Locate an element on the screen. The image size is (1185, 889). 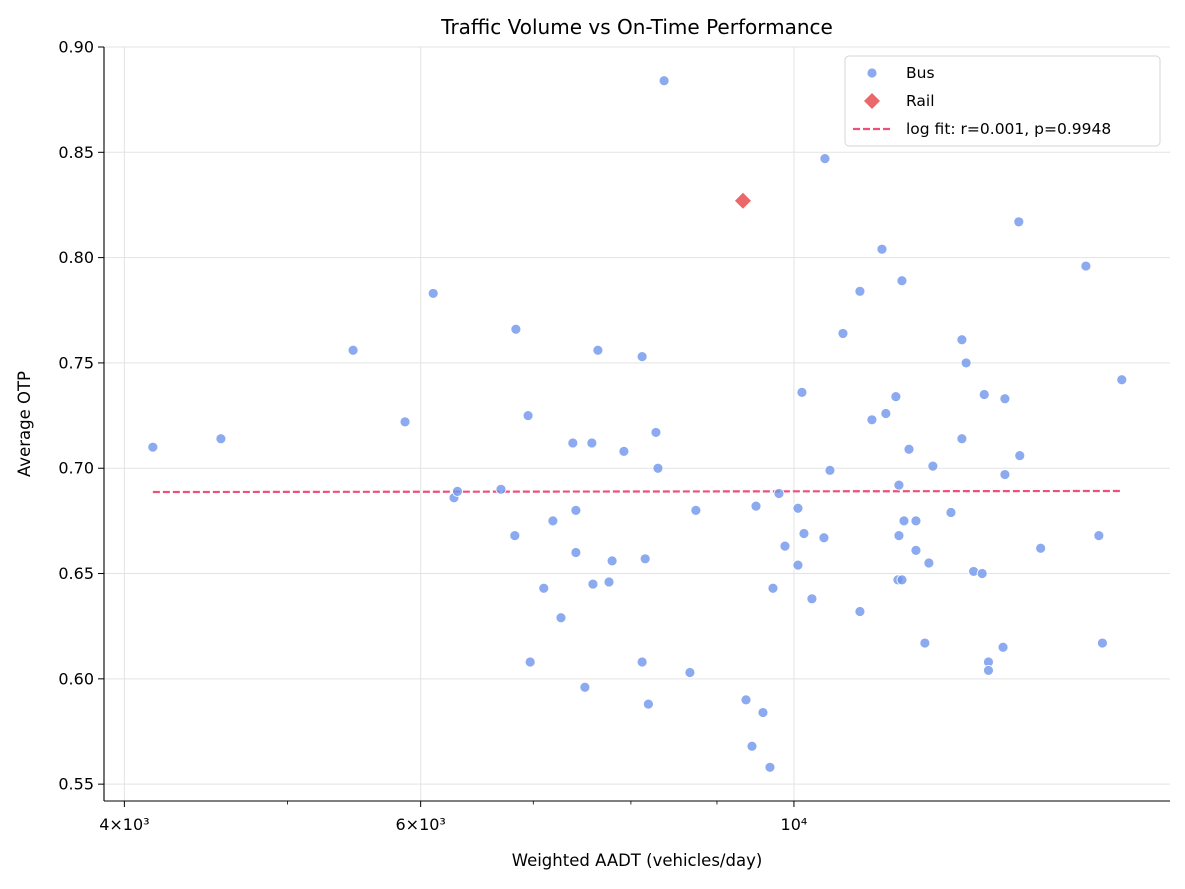
y-tick-label: 0.60 is located at coordinates (76, 678).